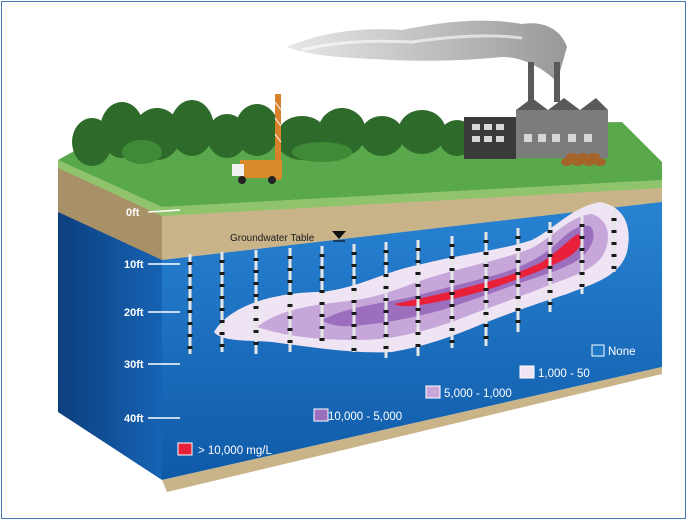  What do you see at coordinates (133, 213) in the screenshot?
I see `depth-label-0ft: 0ft` at bounding box center [133, 213].